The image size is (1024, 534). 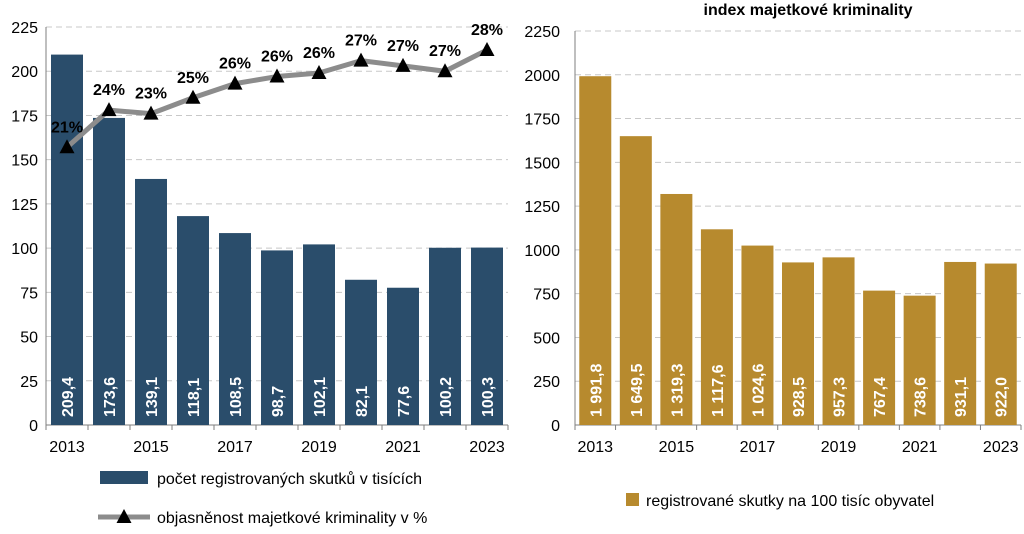 I want to click on y-tick-label: 125, so click(x=24, y=205).